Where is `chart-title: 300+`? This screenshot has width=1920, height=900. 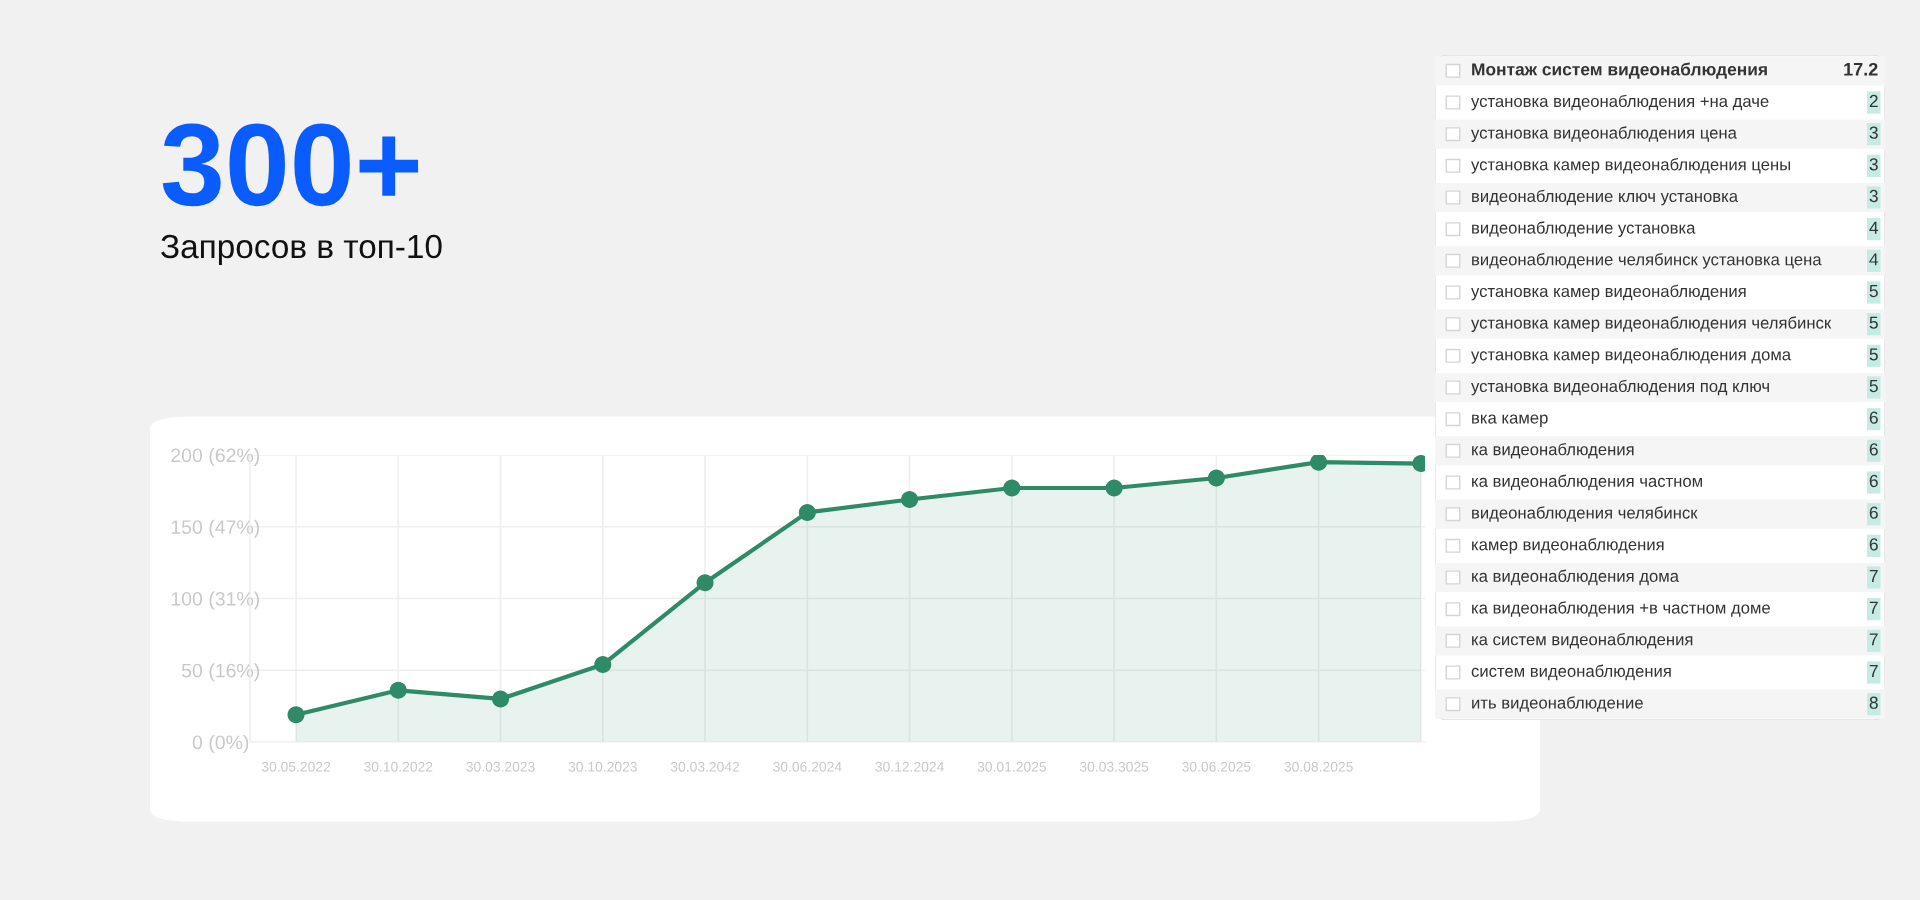 chart-title: 300+ is located at coordinates (290, 165).